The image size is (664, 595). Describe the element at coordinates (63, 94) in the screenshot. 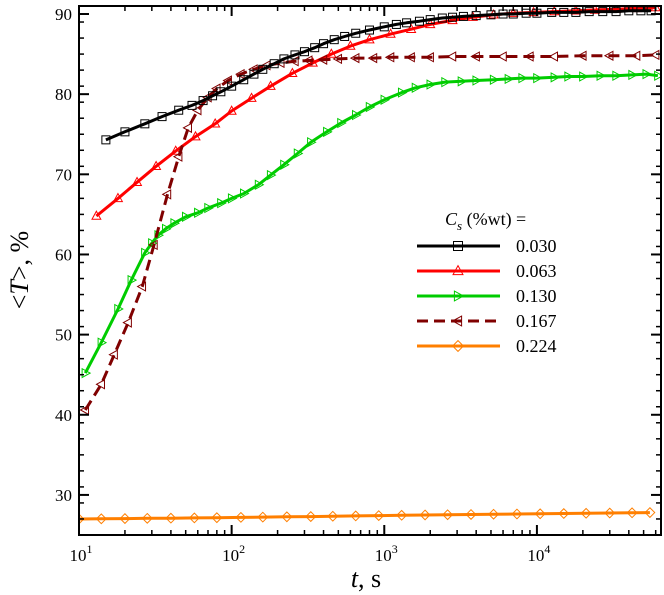

I see `y-tick-label: 80` at that location.